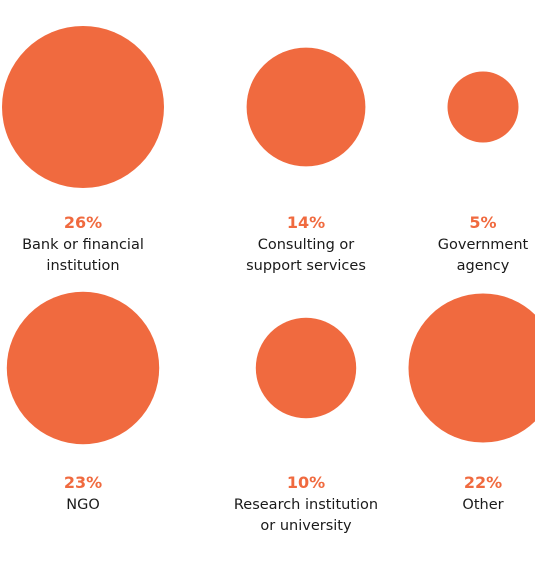  Describe the element at coordinates (483, 482) in the screenshot. I see `bubble-percent-label: 22%` at that location.